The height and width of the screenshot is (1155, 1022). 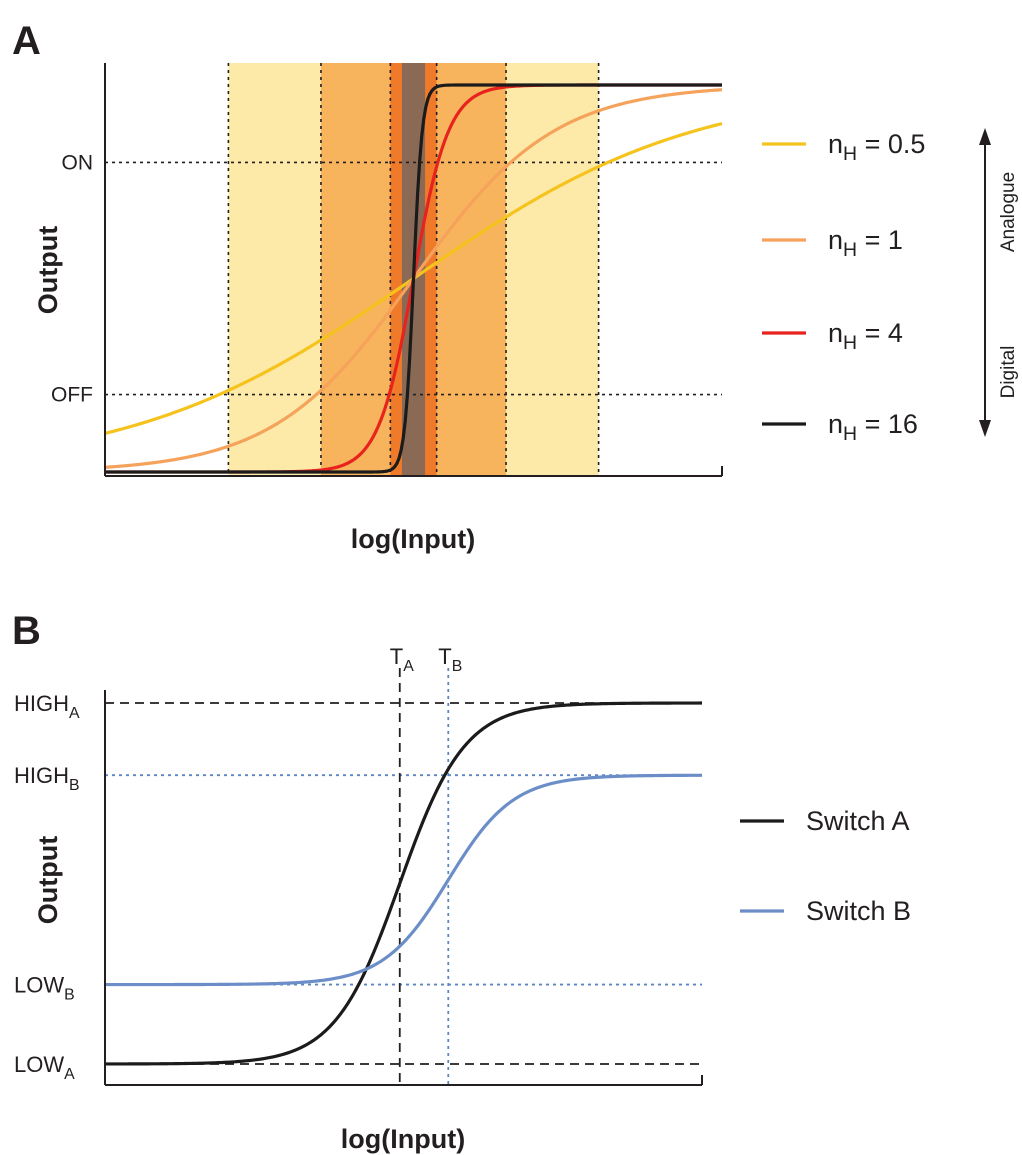 I want to click on panel-b-threshold-lines, so click(x=424, y=876).